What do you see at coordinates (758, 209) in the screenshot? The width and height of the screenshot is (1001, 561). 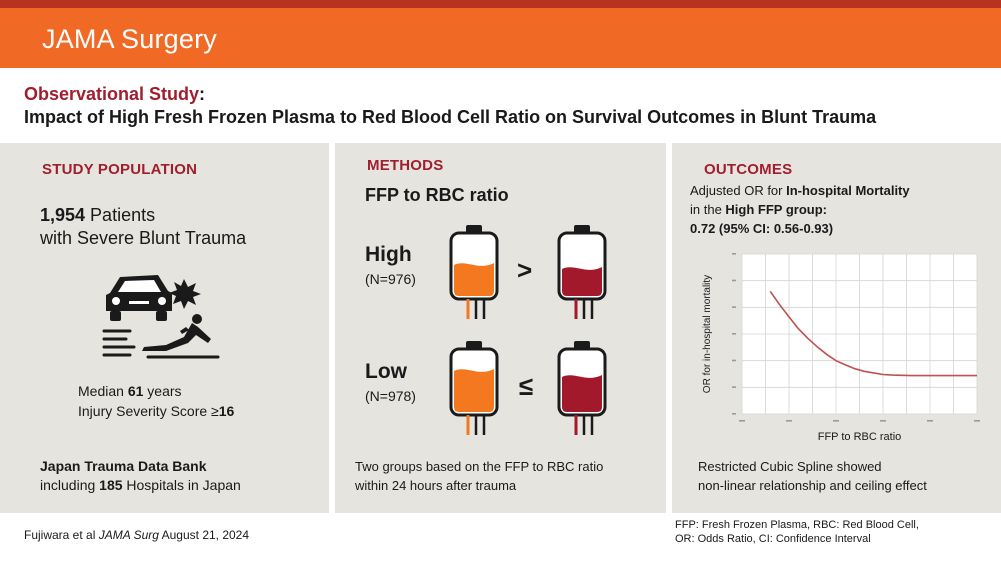 I see `outcome-line2: in the High FFP group:` at bounding box center [758, 209].